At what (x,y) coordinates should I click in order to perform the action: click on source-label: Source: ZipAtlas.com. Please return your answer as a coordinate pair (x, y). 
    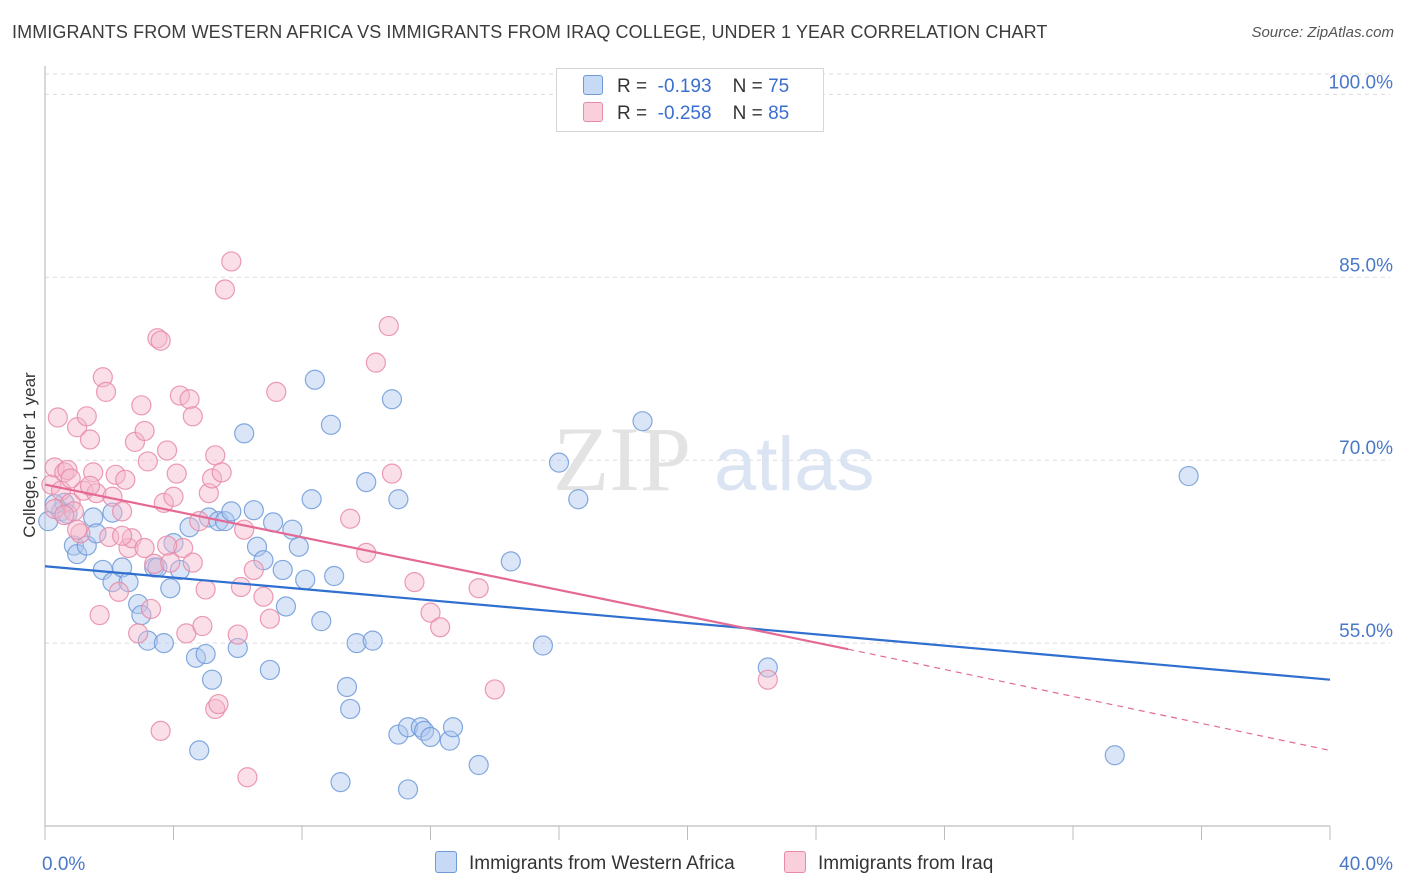
    Looking at the image, I should click on (1322, 32).